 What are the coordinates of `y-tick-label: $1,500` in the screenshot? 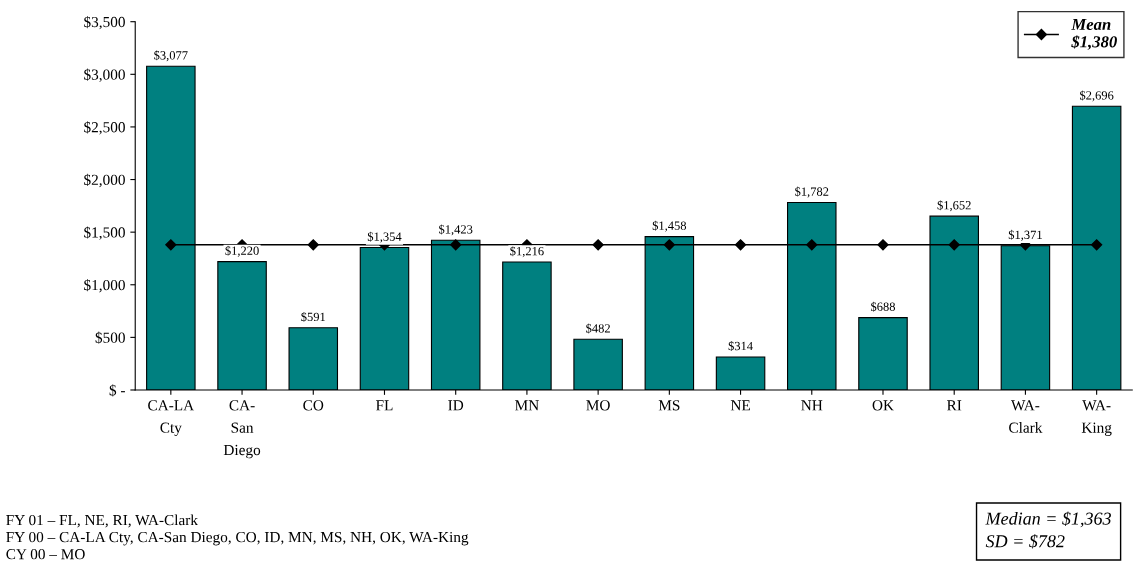 It's located at (104, 233).